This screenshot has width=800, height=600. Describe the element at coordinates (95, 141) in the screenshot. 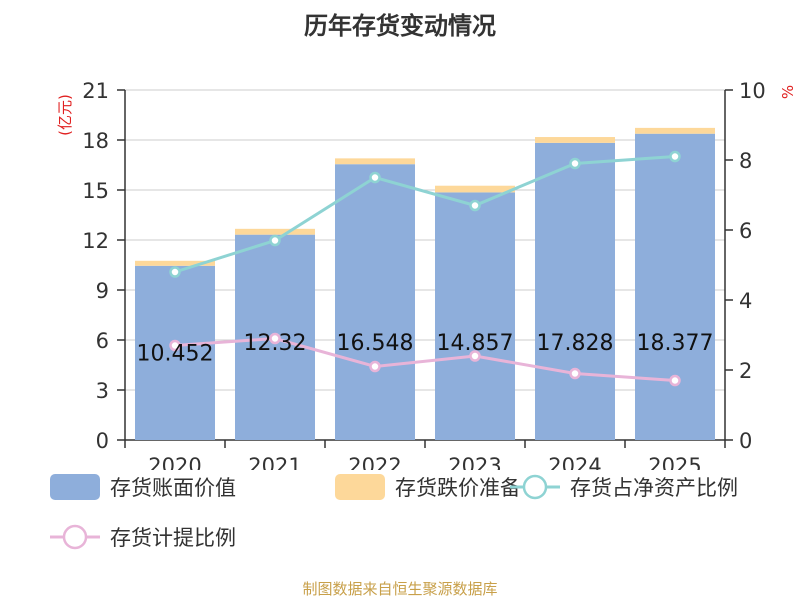

I see `left-tick-label: 18` at that location.